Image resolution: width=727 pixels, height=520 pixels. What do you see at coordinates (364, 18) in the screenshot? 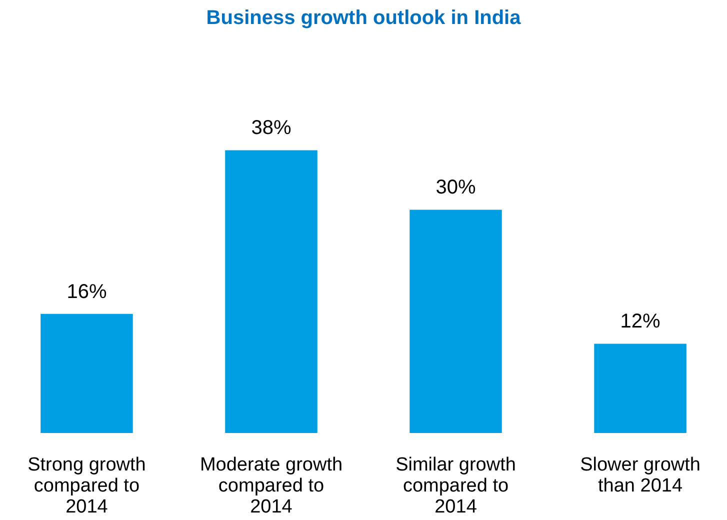
I see `chart-title: Business growth outlook in India` at bounding box center [364, 18].